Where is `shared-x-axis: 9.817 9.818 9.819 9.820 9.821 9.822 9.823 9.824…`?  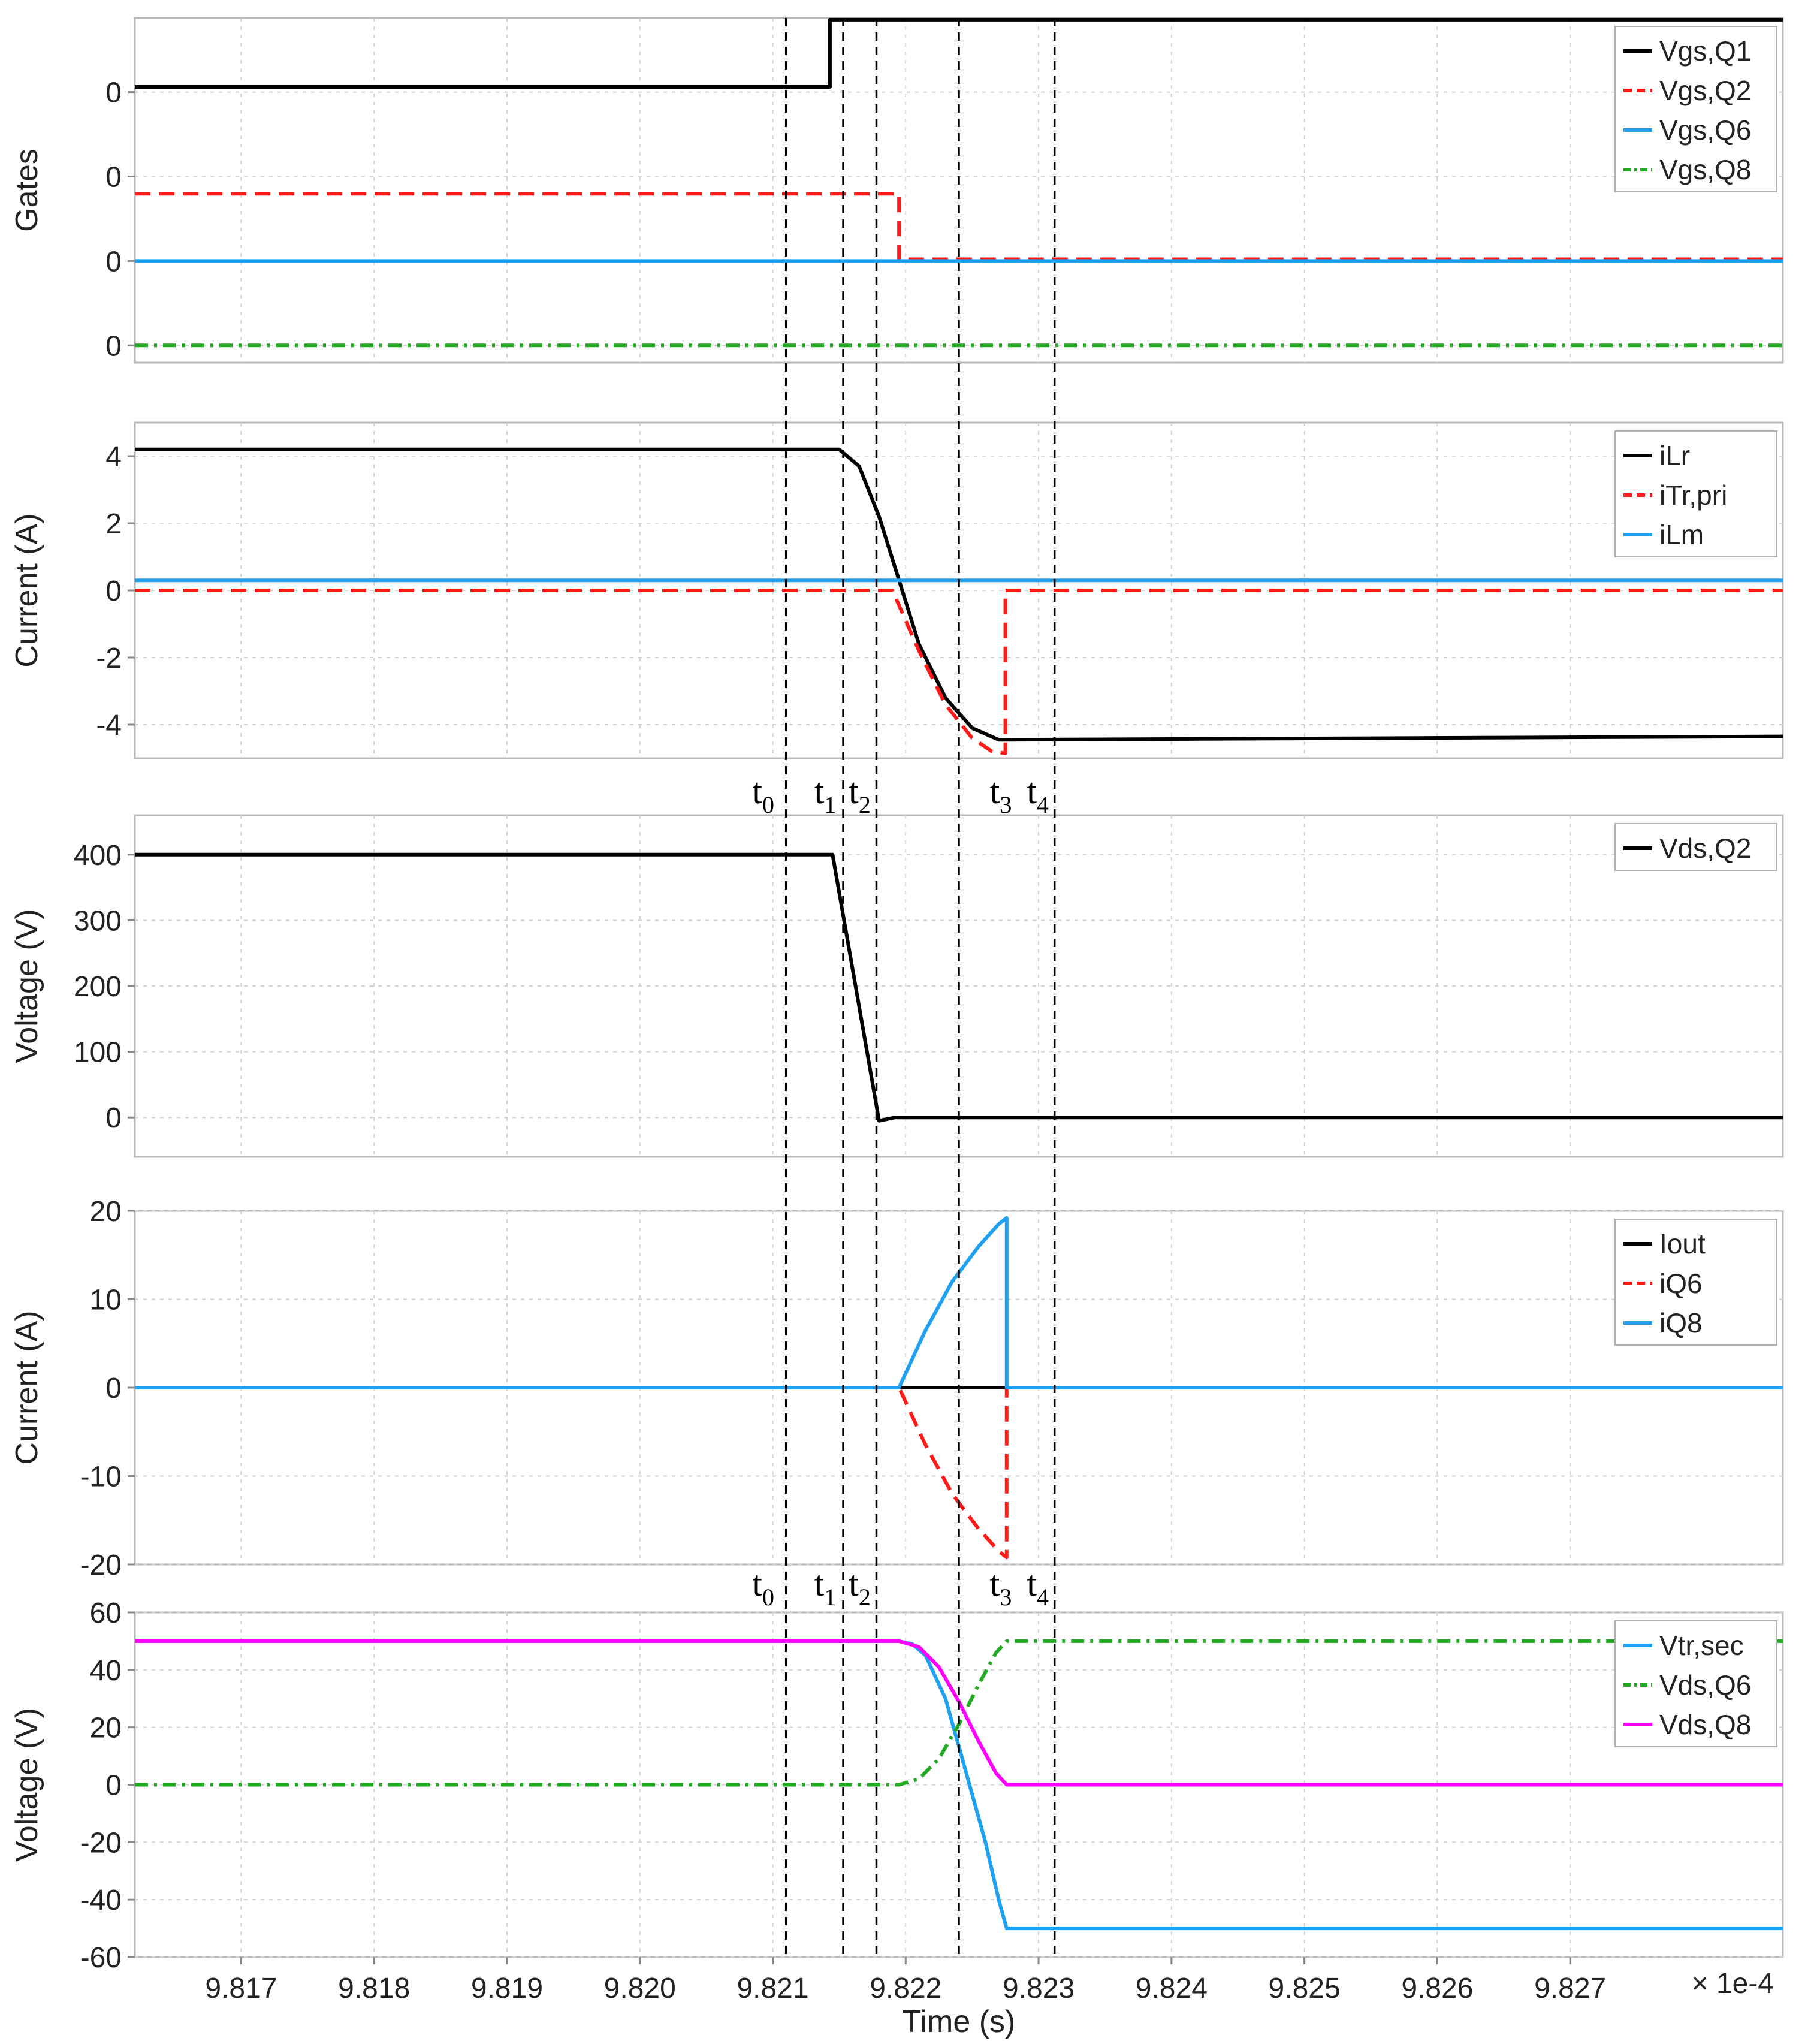 shared-x-axis: 9.817 9.818 9.819 9.820 9.821 9.822 9.823 9.824… is located at coordinates (989, 1998).